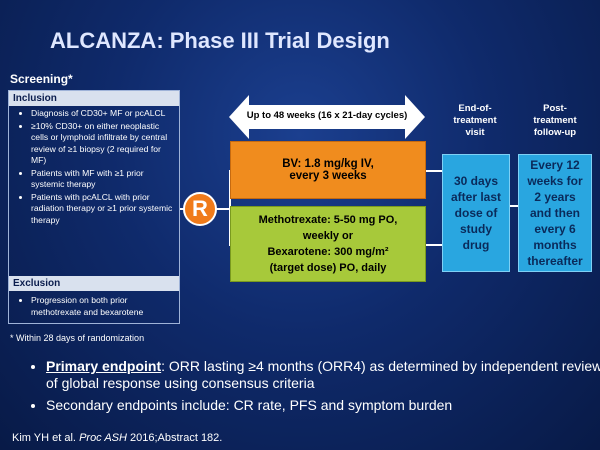  What do you see at coordinates (94, 98) in the screenshot?
I see `inclusion-header: Inclusion` at bounding box center [94, 98].